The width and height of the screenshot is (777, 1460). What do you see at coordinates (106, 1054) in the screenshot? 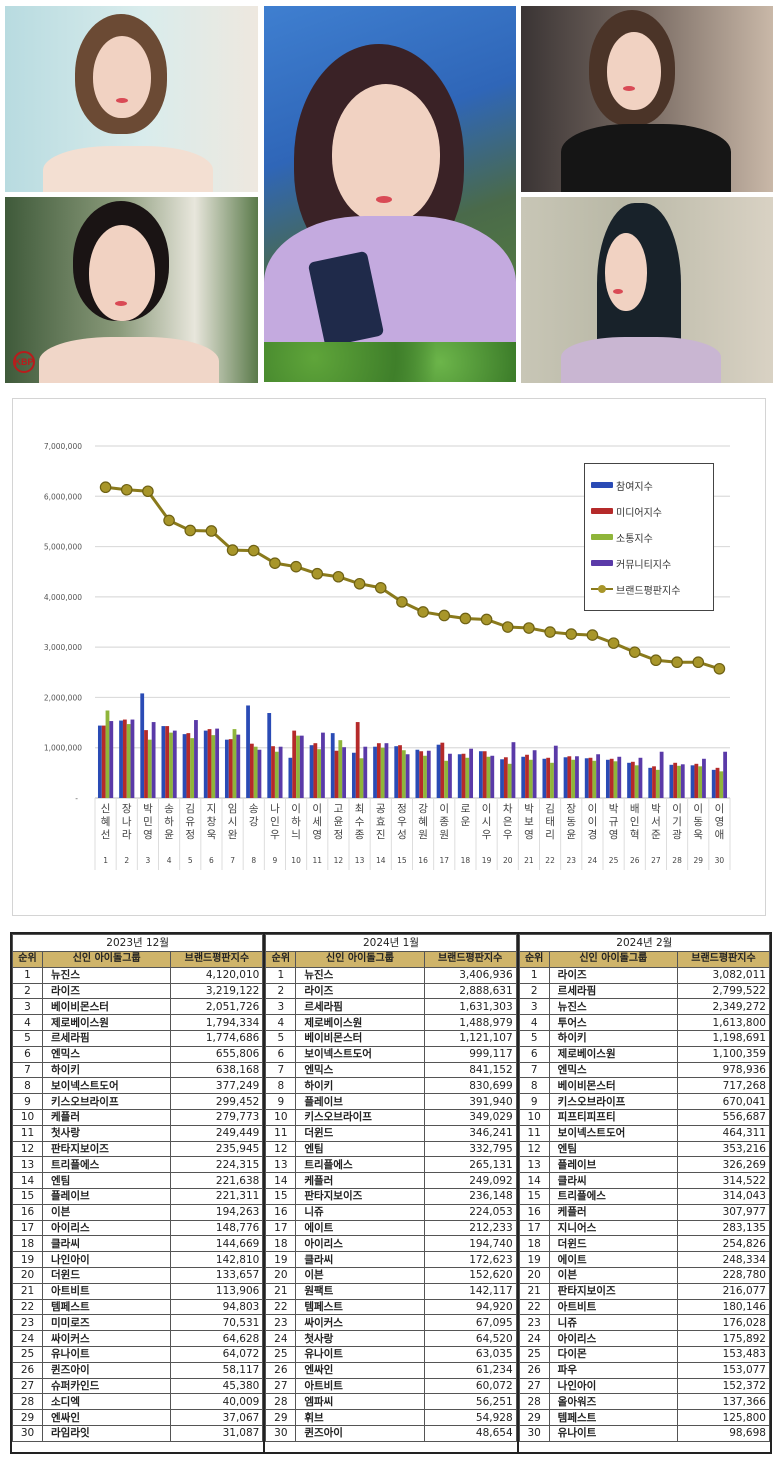
I see `group-name-cell: 엔믹스` at bounding box center [106, 1054].